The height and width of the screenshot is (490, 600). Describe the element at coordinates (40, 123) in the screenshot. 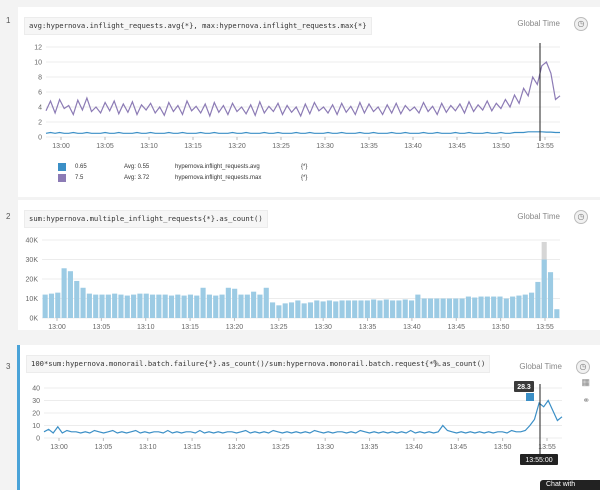

I see `y-tick-label: 2` at that location.